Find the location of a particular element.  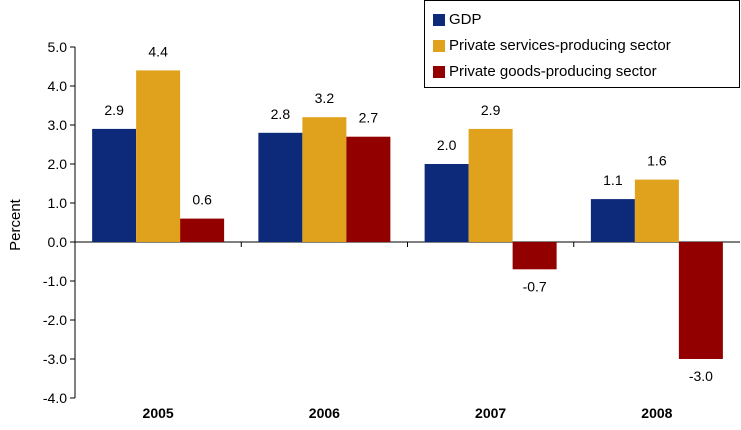

y-tick-label: -3.0 is located at coordinates (55, 359).